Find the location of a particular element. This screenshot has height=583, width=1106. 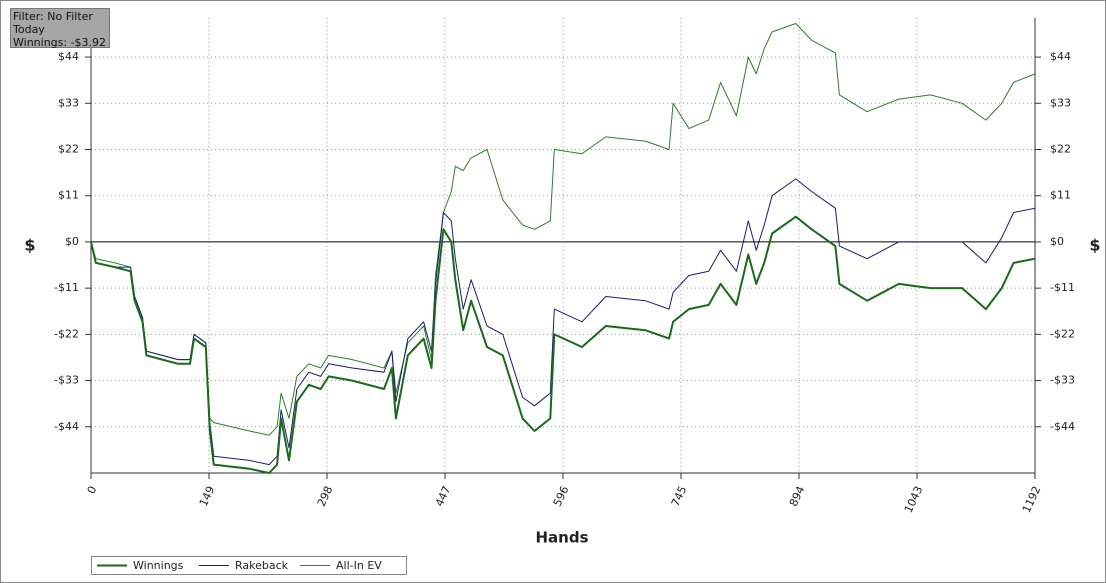

x-tick-label: 1192 is located at coordinates (1032, 499).